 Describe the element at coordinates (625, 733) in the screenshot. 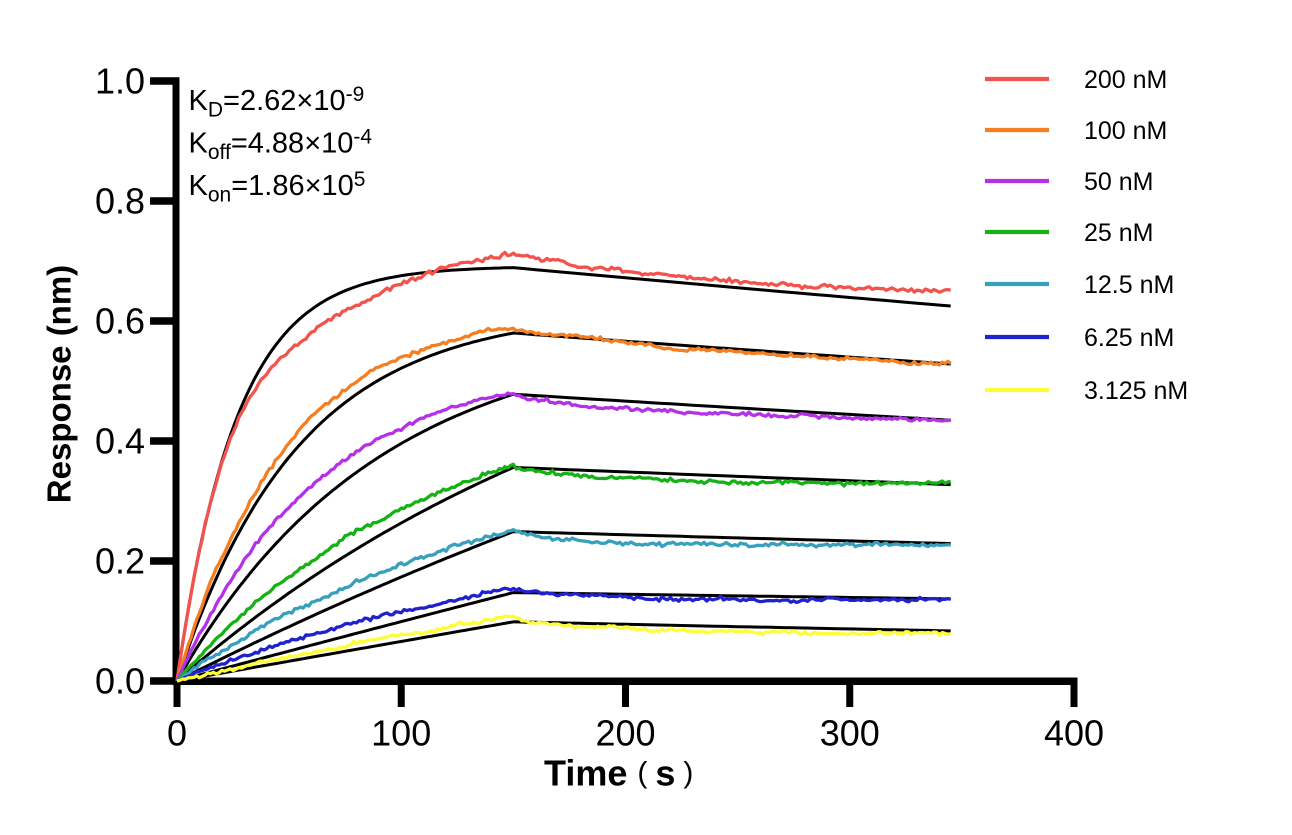

I see `svg-text: 200` at that location.